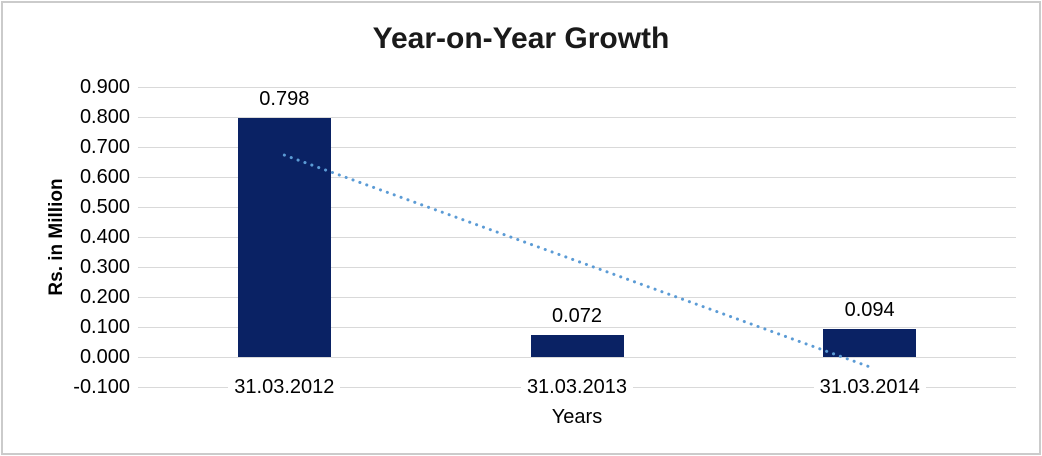  Describe the element at coordinates (104, 177) in the screenshot. I see `y-tick-label: 0.600` at that location.